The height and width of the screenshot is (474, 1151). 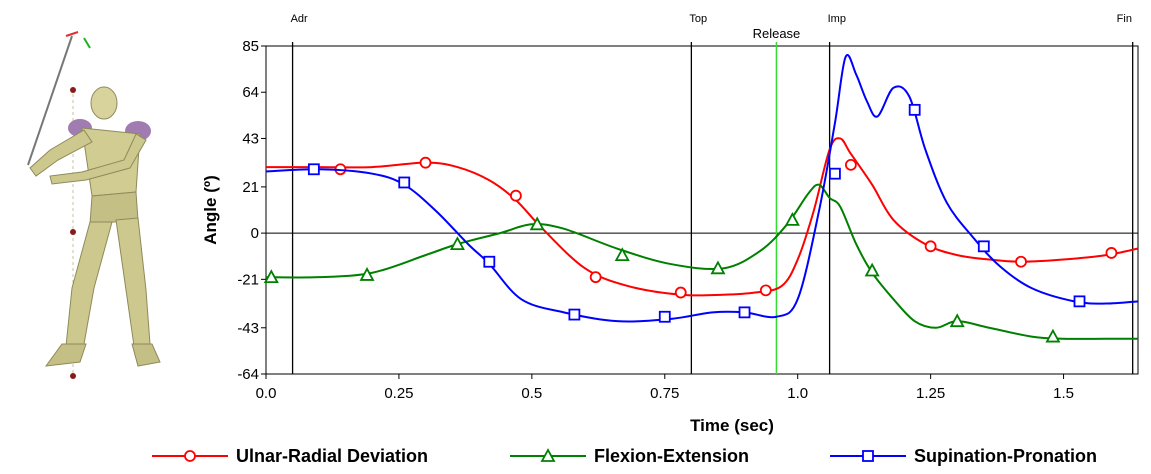 I want to click on golfer-figure-icon, so click(x=94, y=205).